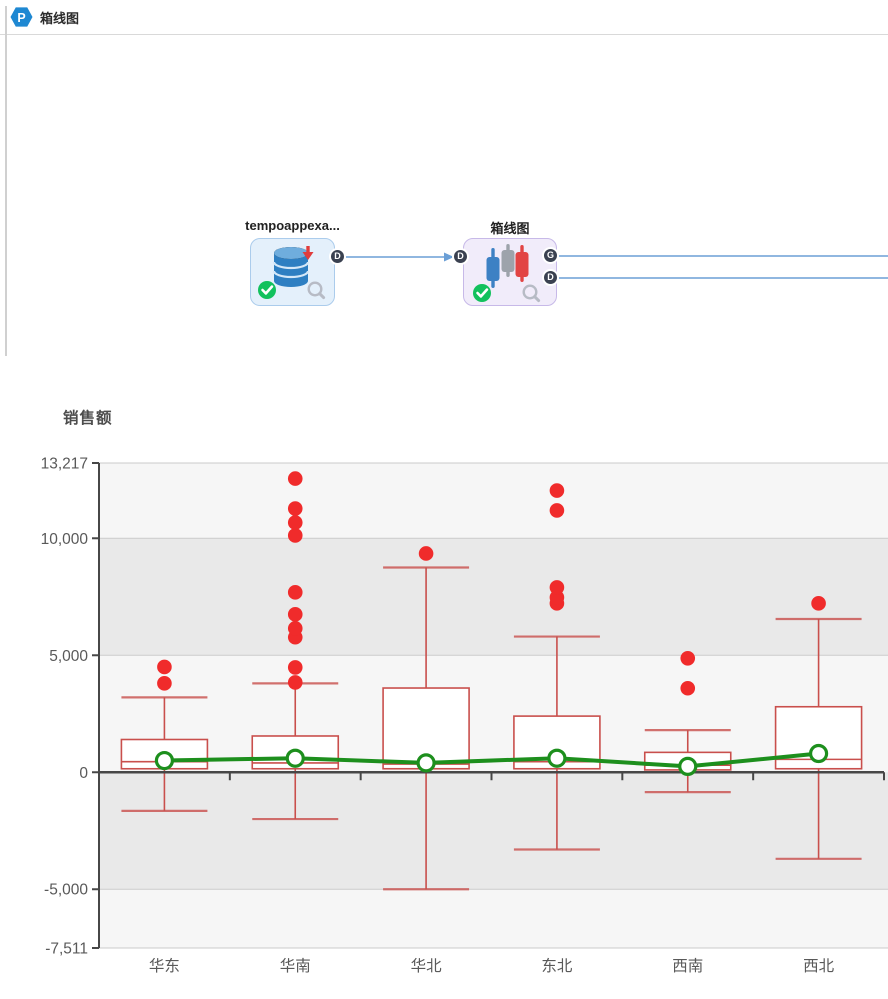 Image resolution: width=888 pixels, height=999 pixels. I want to click on candlestick-blue-icon, so click(493, 268).